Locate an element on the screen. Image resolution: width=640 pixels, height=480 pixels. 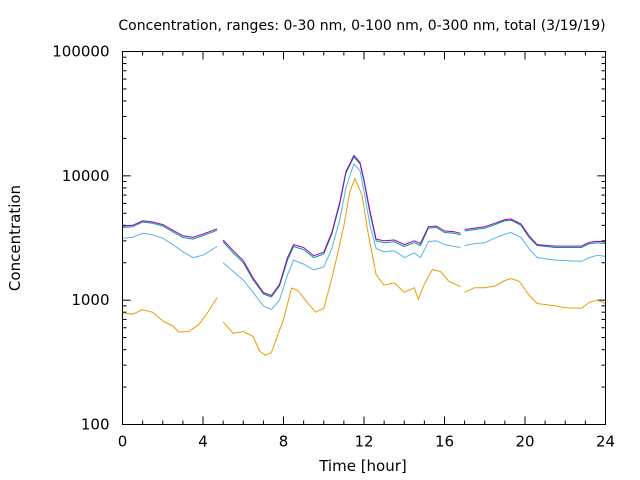
y-tick-label: 10000 is located at coordinates (86, 176).